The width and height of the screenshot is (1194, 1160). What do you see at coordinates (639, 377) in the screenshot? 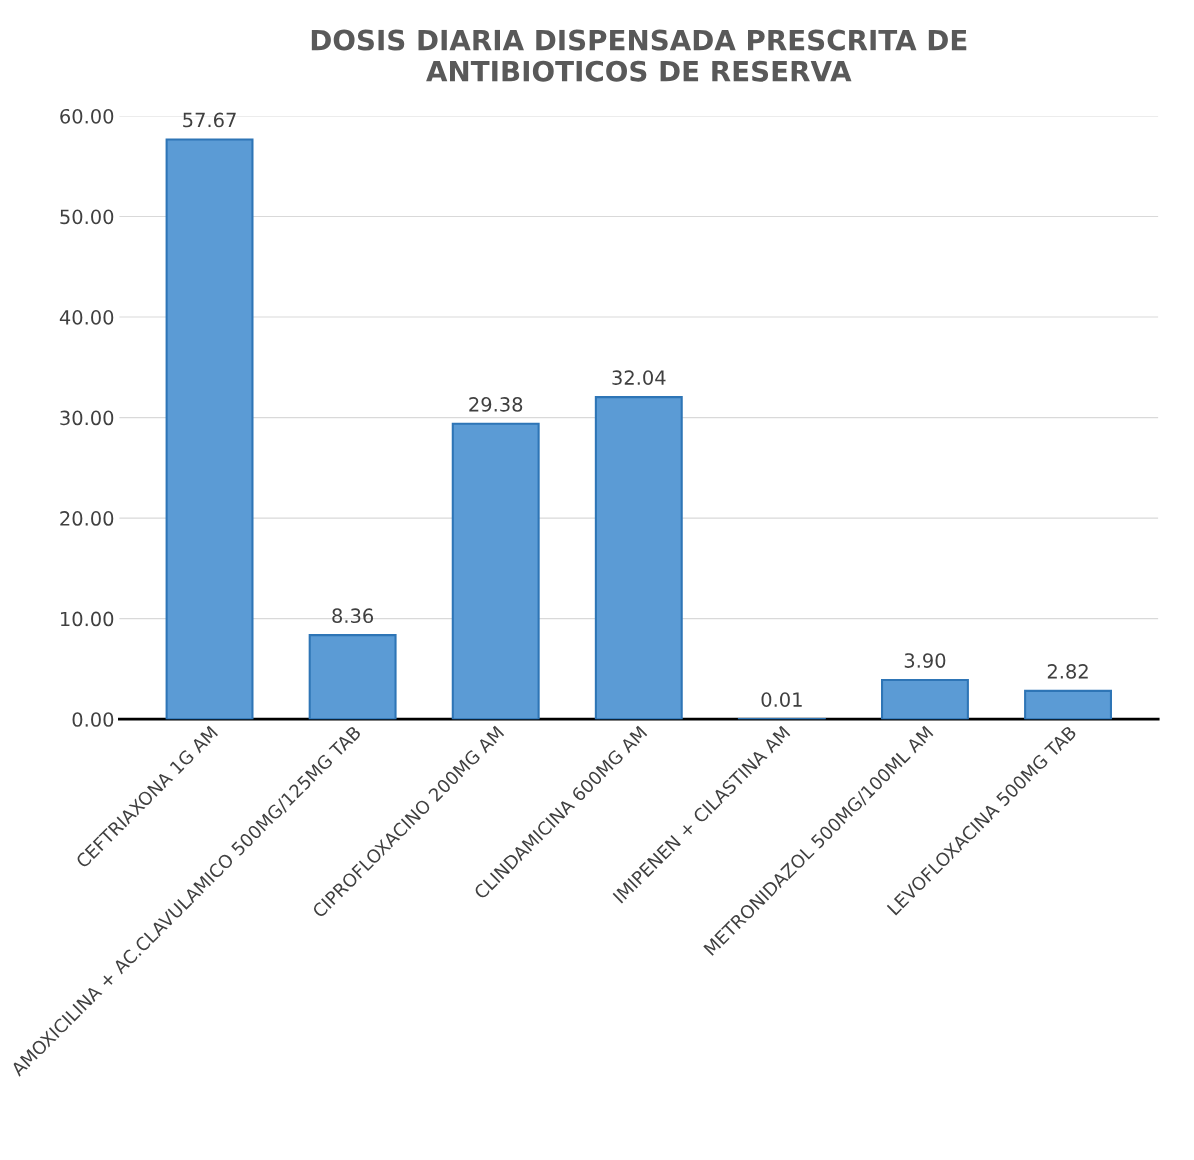
I see `data-label: 32.04` at bounding box center [639, 377].